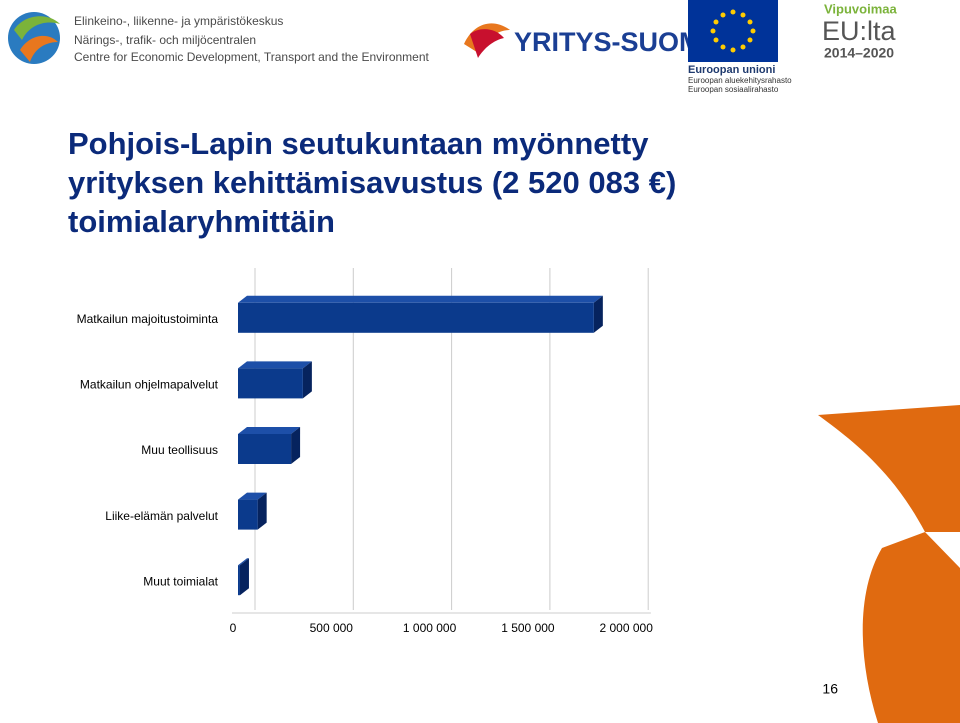 The height and width of the screenshot is (723, 960). Describe the element at coordinates (233, 628) in the screenshot. I see `x-tick-label: 0` at that location.